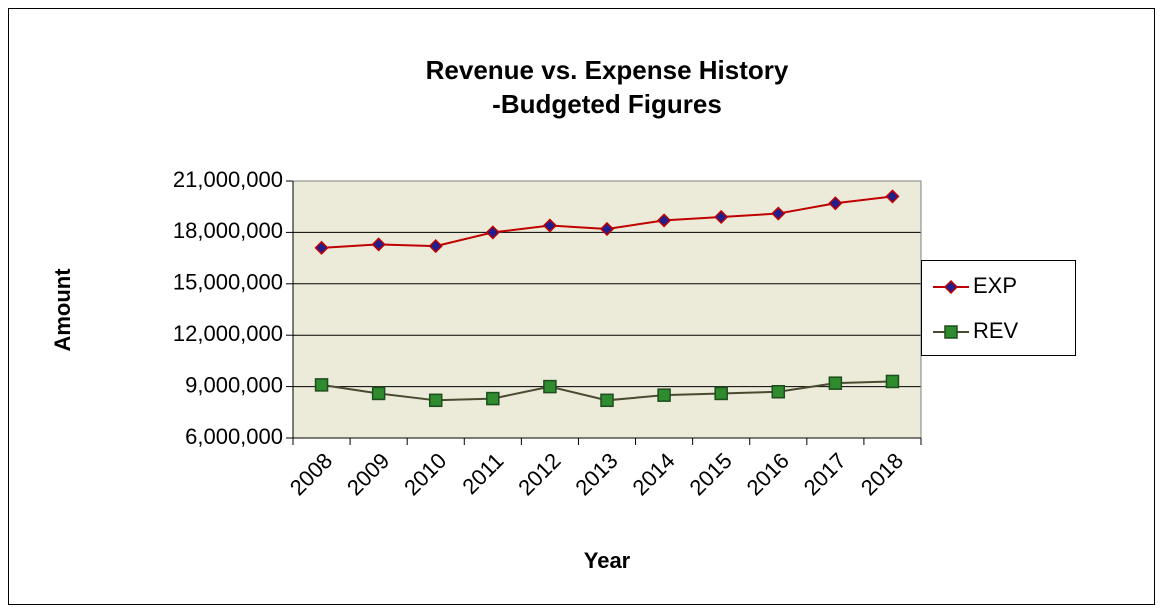  What do you see at coordinates (995, 285) in the screenshot?
I see `legend-label: EXP` at bounding box center [995, 285].